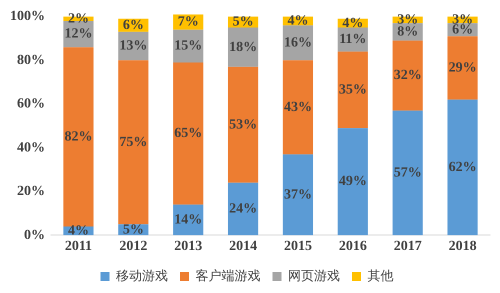 Image resolution: width=500 pixels, height=293 pixels. Describe the element at coordinates (462, 246) in the screenshot. I see `x-tick-label: 2018` at that location.